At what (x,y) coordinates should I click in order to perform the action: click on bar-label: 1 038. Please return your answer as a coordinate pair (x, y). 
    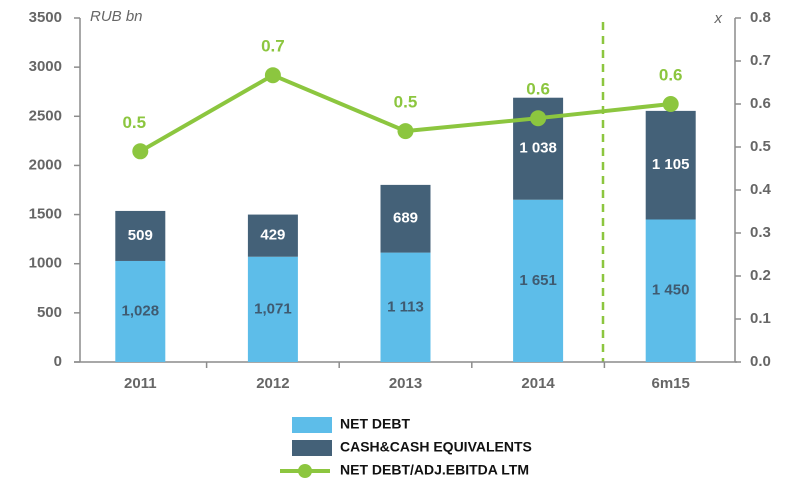
    Looking at the image, I should click on (538, 148).